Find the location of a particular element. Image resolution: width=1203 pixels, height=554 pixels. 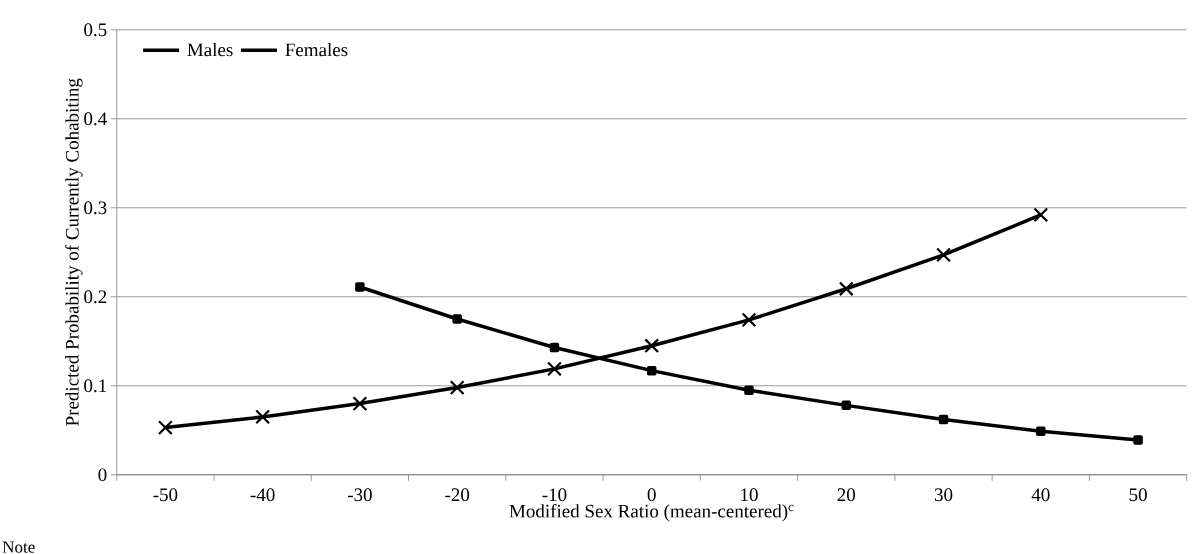

x-tick-label: -30 is located at coordinates (359, 495).